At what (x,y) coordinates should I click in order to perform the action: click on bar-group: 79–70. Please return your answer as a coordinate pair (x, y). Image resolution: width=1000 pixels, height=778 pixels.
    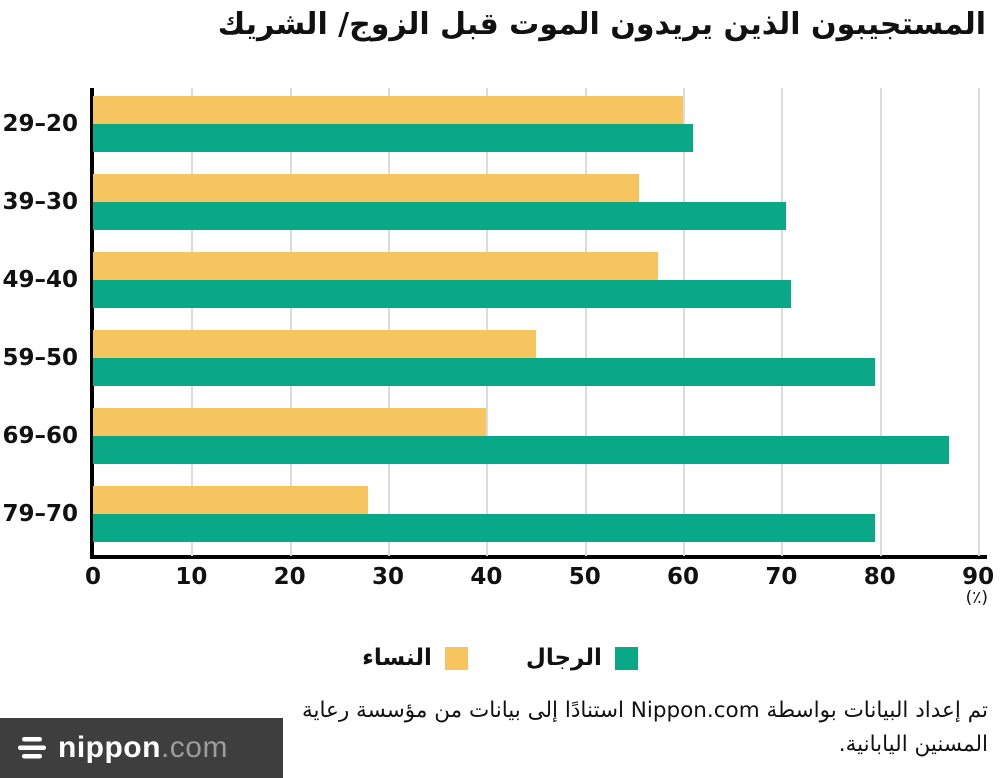
    Looking at the image, I should click on (493, 517).